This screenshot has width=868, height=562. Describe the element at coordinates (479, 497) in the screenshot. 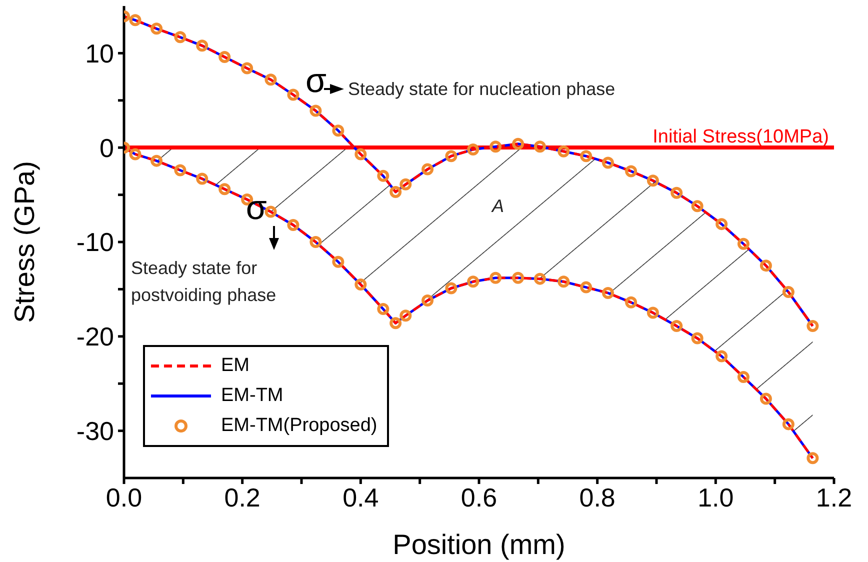

I see `x-tick-label: 0.6` at that location.